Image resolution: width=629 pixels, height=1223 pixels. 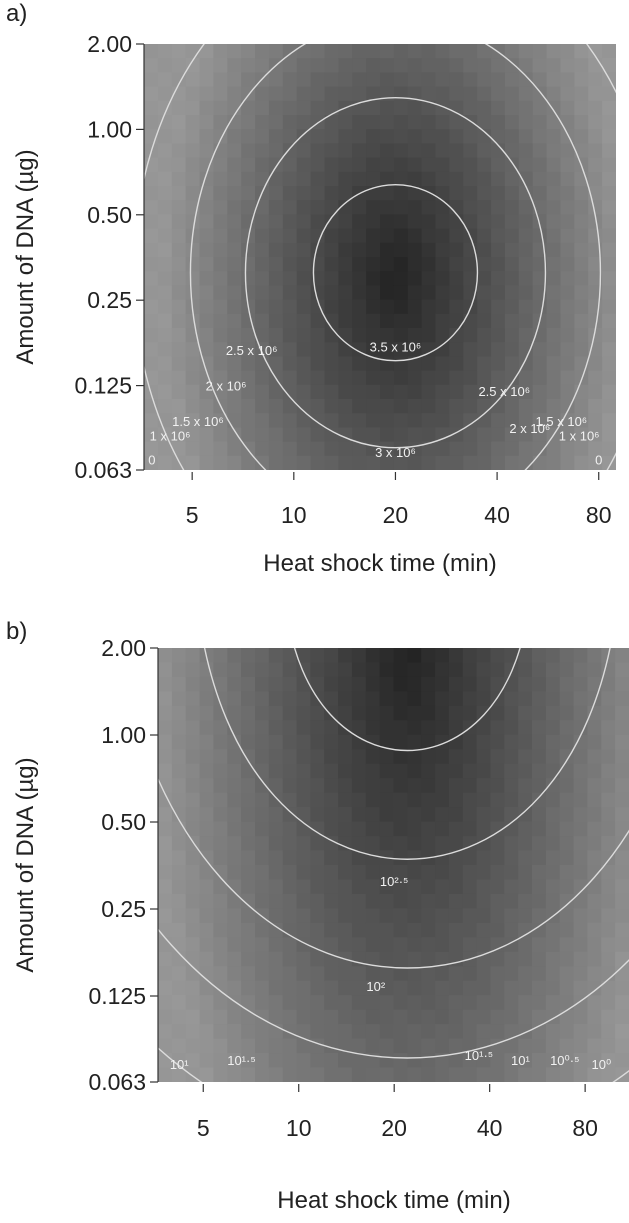 What do you see at coordinates (375, 986) in the screenshot?
I see `contour-label: 10²` at bounding box center [375, 986].